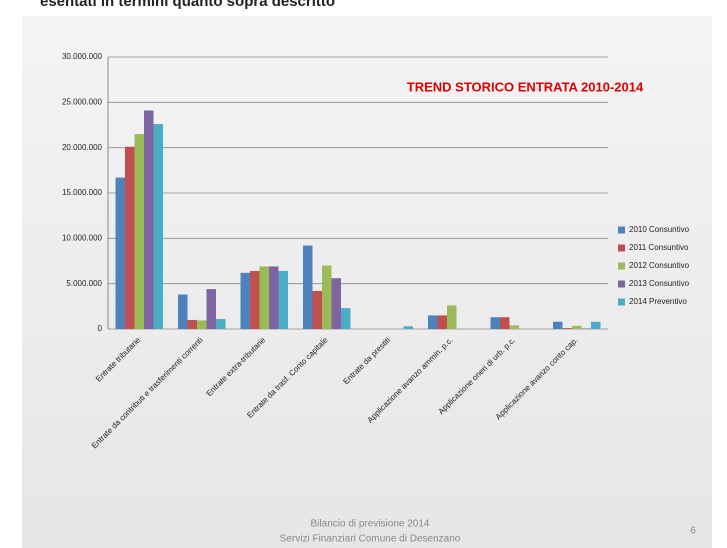 The image size is (727, 548). Describe the element at coordinates (82, 147) in the screenshot. I see `y-tick-label: 20.000.000` at that location.